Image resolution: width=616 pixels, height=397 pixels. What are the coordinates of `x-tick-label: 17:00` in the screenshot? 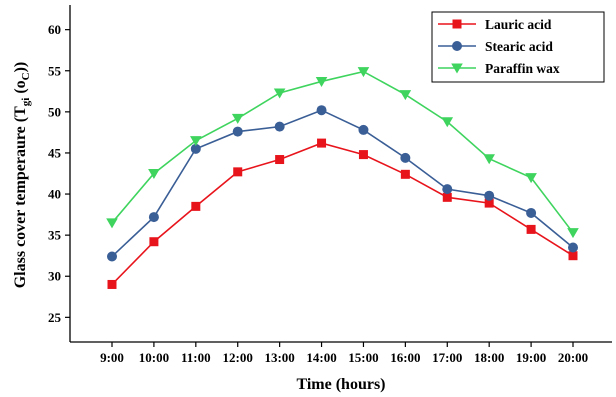 It's located at (447, 357).